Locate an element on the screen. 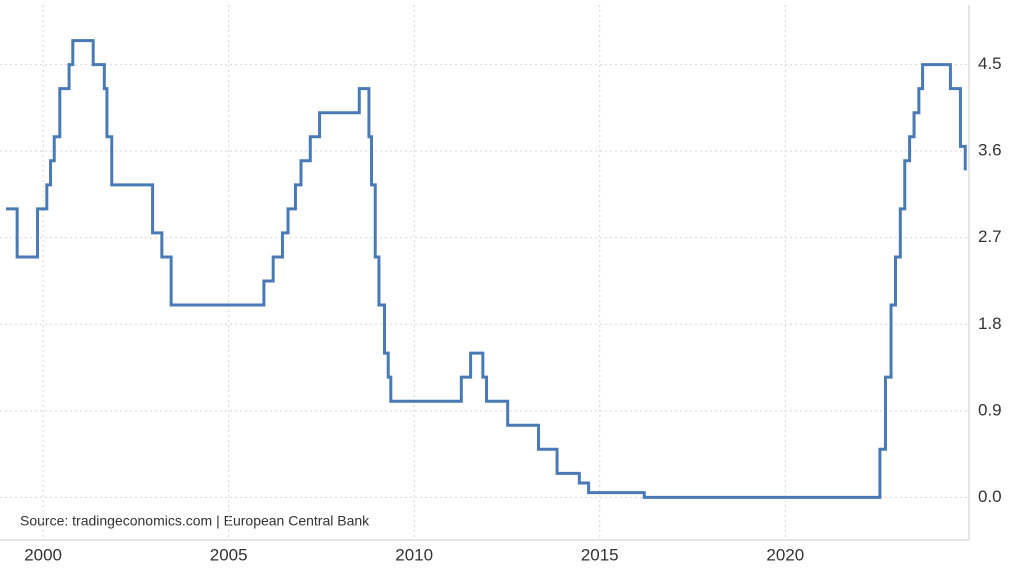  x-tick-label: 2015 is located at coordinates (600, 554).